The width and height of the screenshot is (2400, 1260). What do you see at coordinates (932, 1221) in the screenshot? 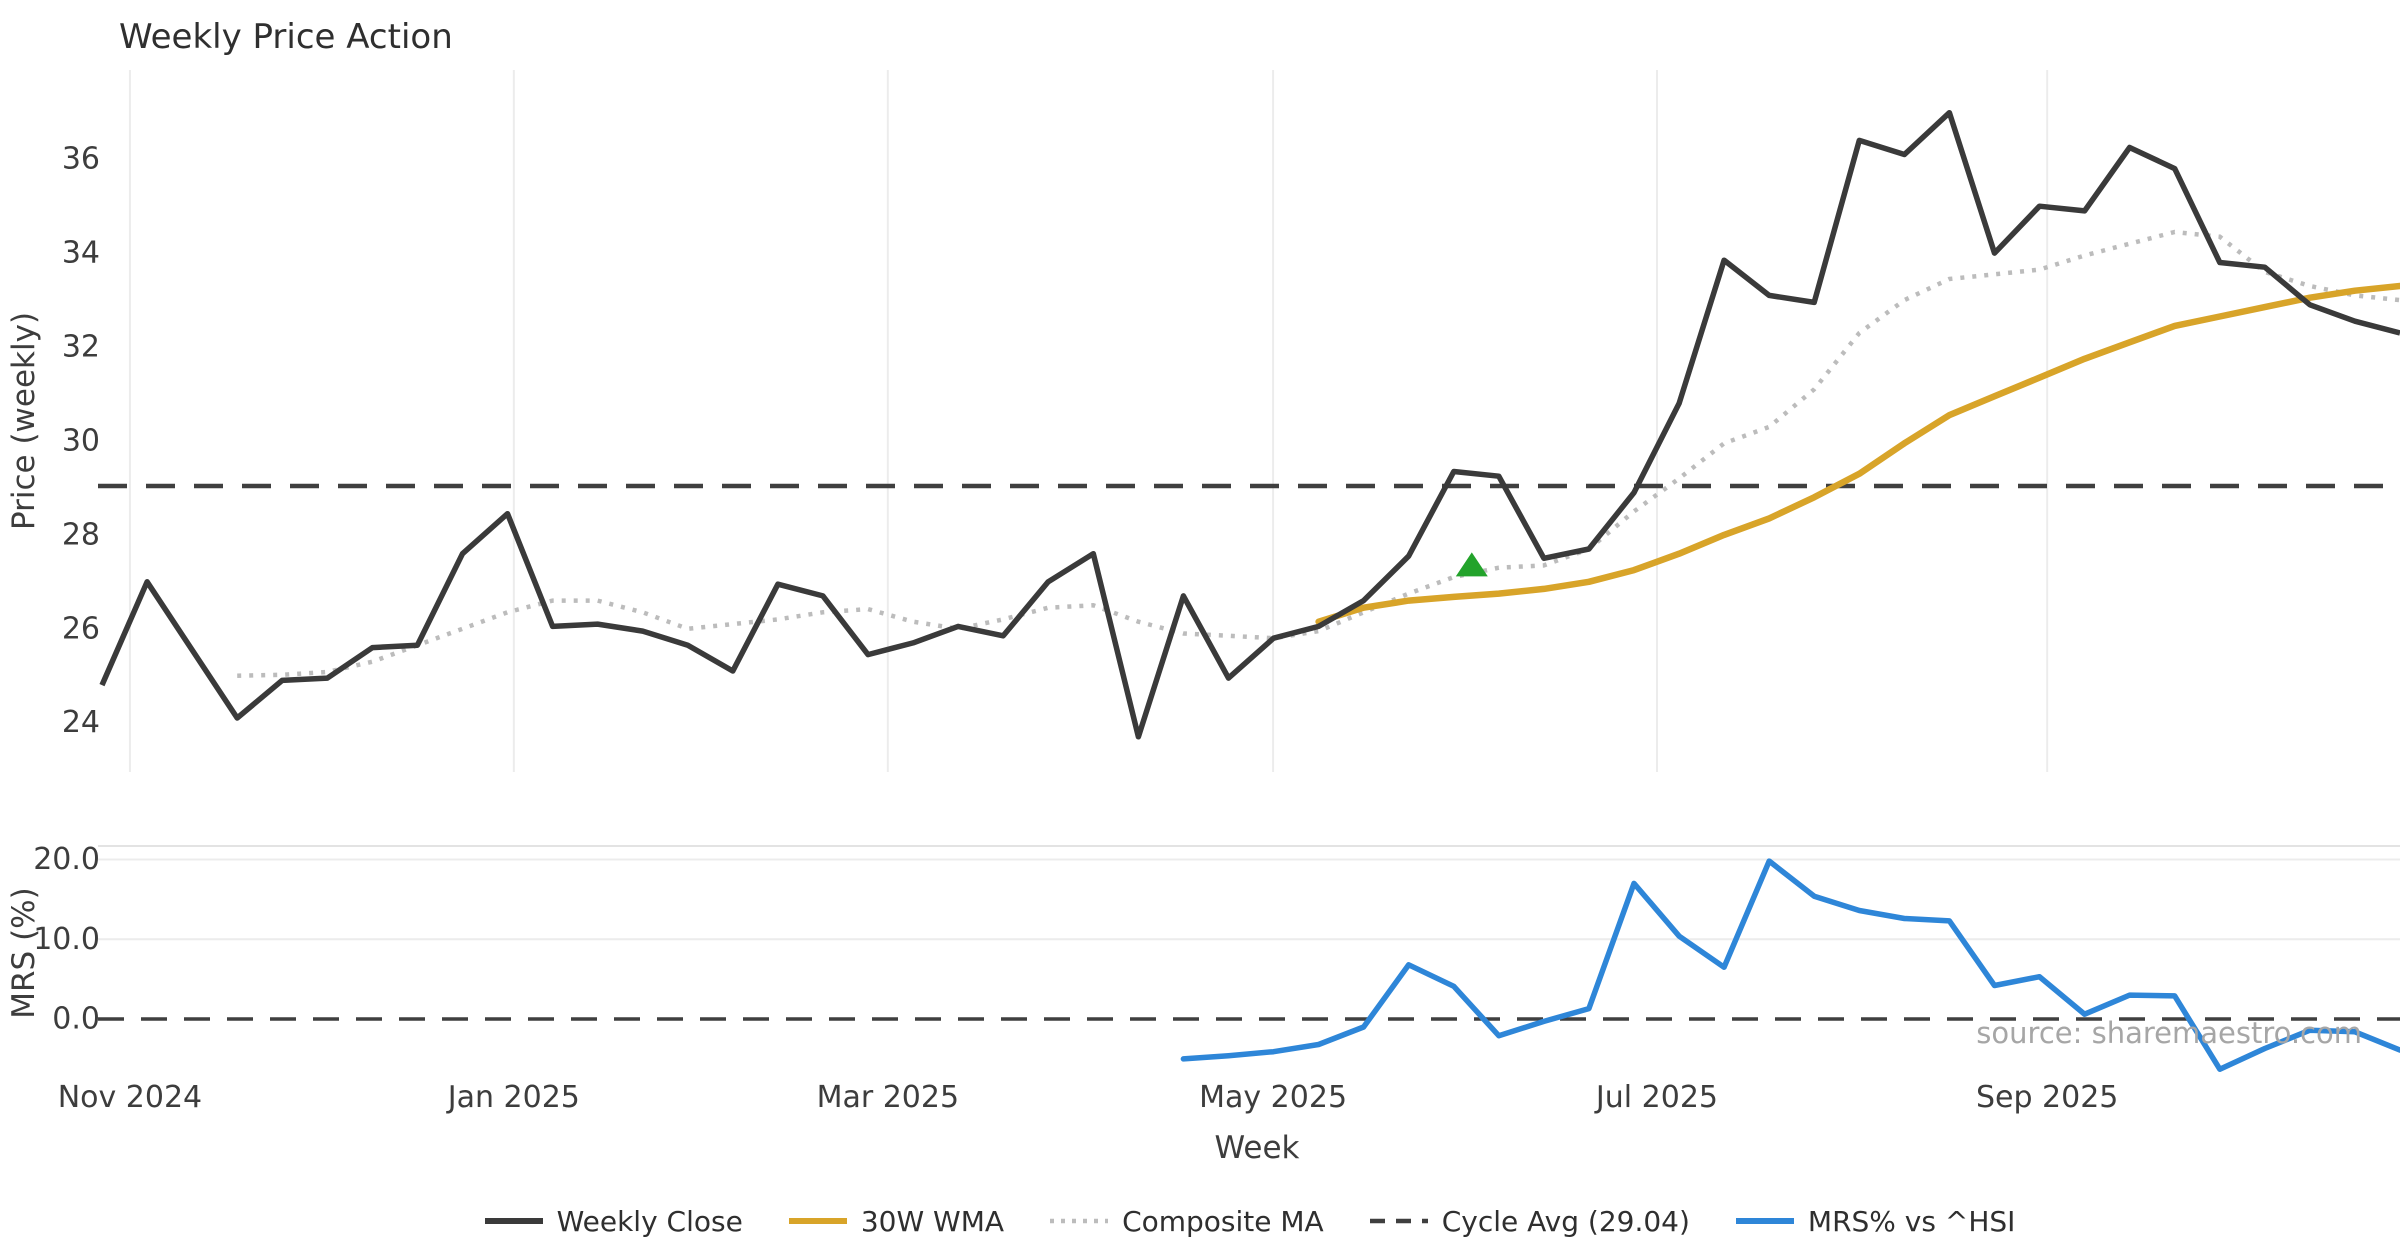
I see `legend-label: 30W WMA` at bounding box center [932, 1221].